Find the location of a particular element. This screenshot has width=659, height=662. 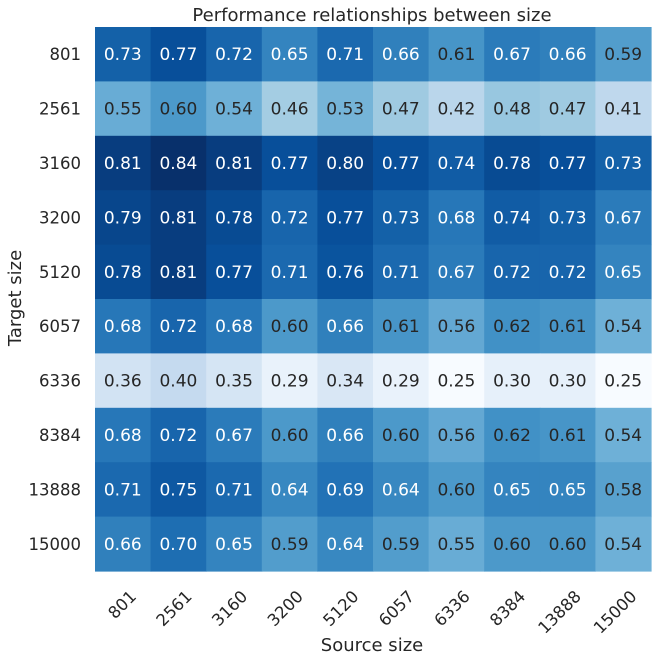

y-tick-label: 8384 is located at coordinates (60, 435).